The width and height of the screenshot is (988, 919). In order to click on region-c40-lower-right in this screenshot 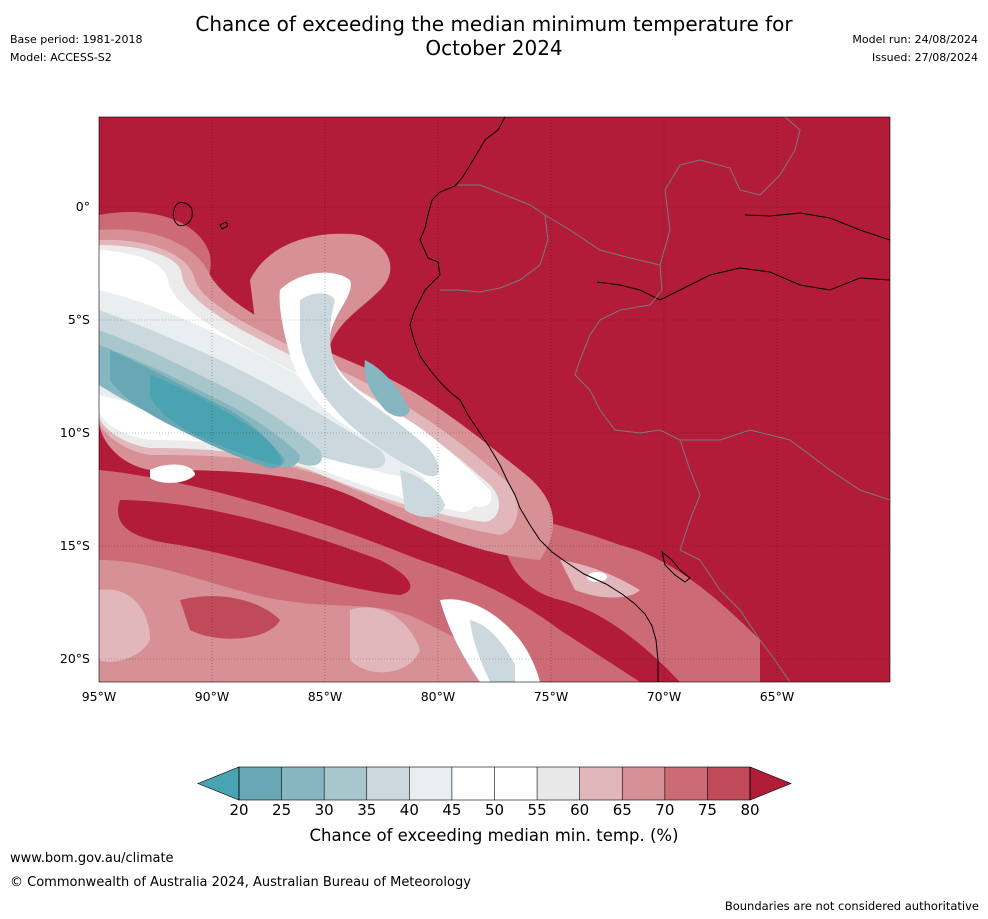, I will do `click(492, 651)`.